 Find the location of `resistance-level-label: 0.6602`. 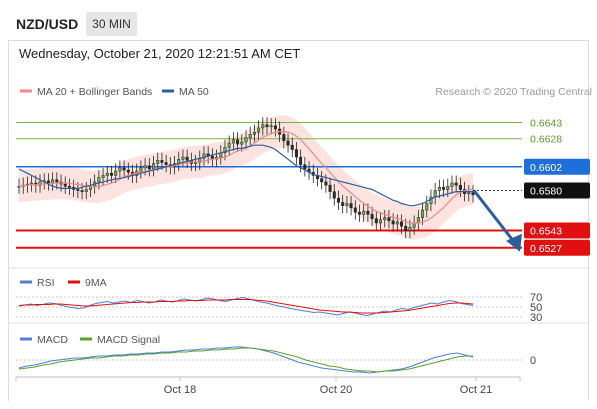

resistance-level-label: 0.6602 is located at coordinates (546, 168).